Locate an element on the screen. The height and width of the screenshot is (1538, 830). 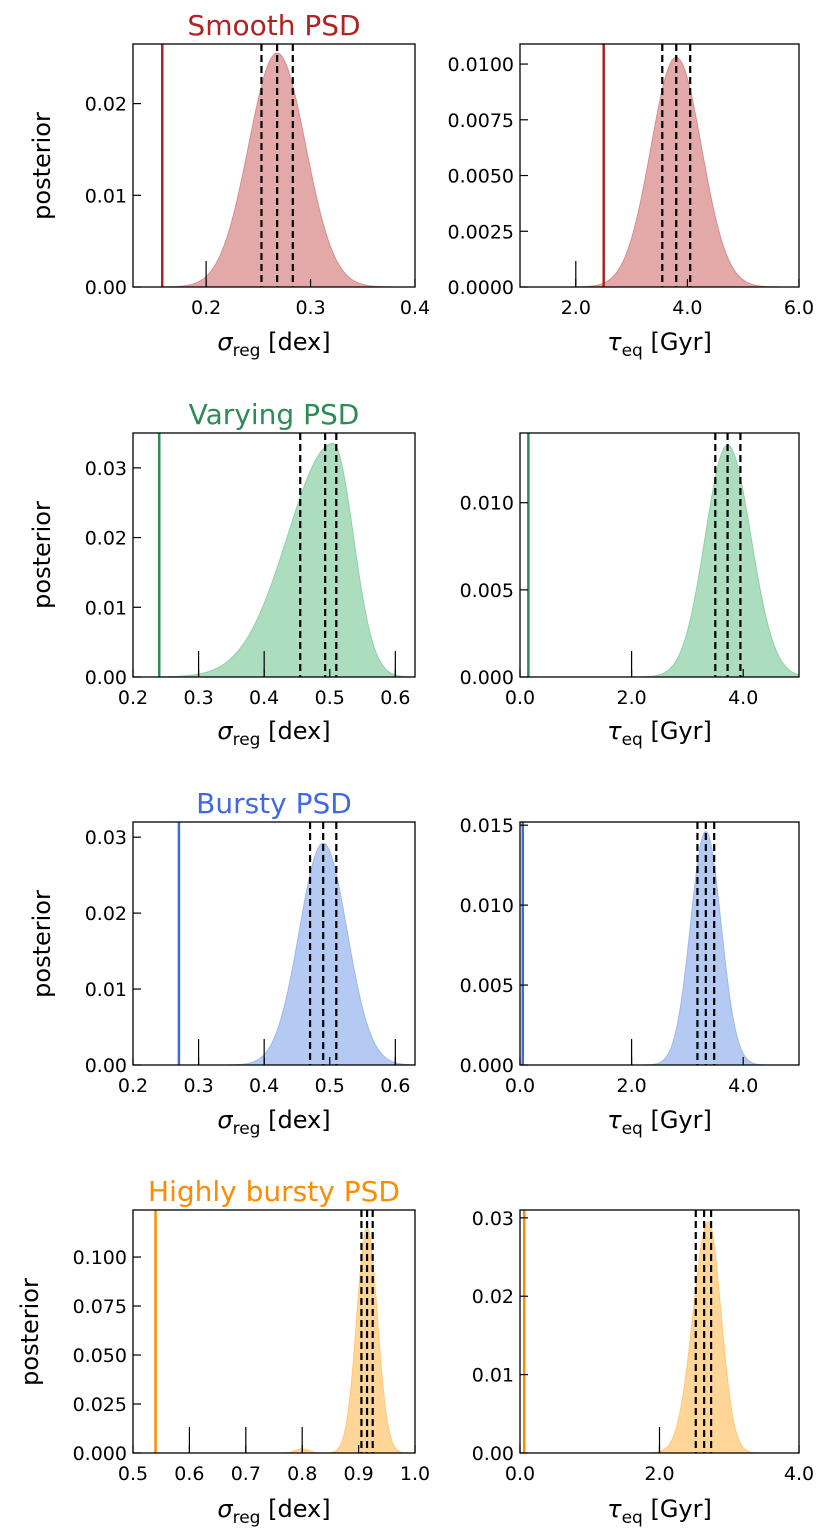
x-tick-label: 0.7 is located at coordinates (246, 1474).